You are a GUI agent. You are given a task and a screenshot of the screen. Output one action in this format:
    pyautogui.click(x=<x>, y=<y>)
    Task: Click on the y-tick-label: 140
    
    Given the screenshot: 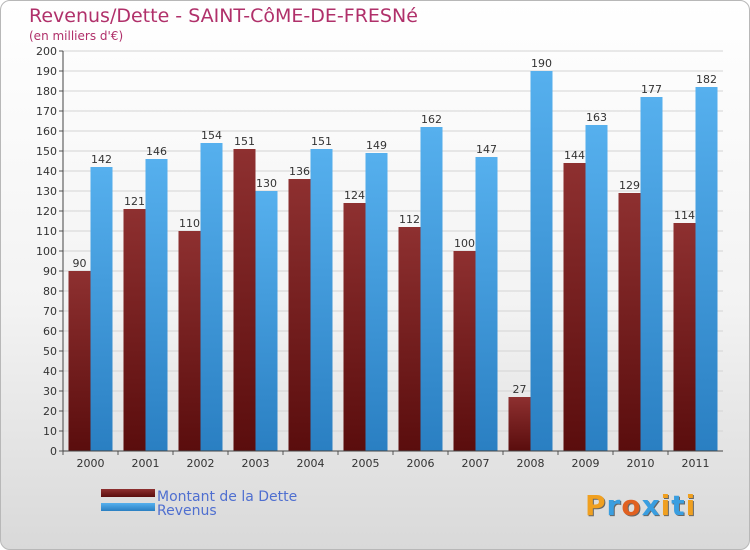 What is the action you would take?
    pyautogui.click(x=46, y=171)
    